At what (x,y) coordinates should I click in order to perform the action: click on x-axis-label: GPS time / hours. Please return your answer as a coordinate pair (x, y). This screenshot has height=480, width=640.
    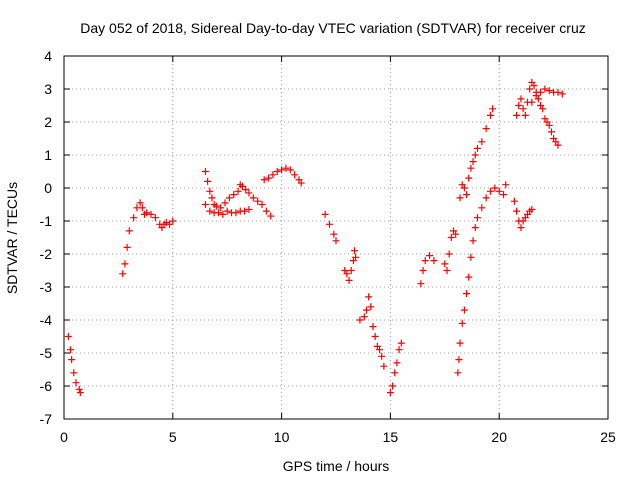
    Looking at the image, I should click on (336, 466).